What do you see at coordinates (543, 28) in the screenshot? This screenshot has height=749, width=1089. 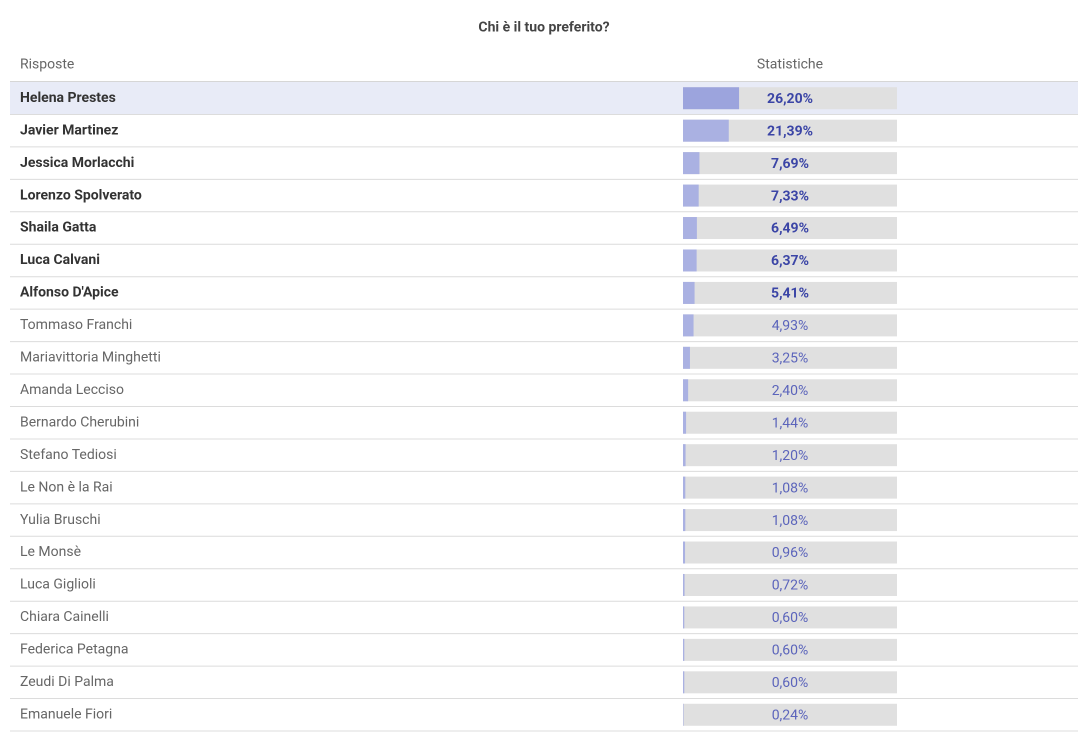 I see `poll-title: Chi è il tuo preferito?` at bounding box center [543, 28].